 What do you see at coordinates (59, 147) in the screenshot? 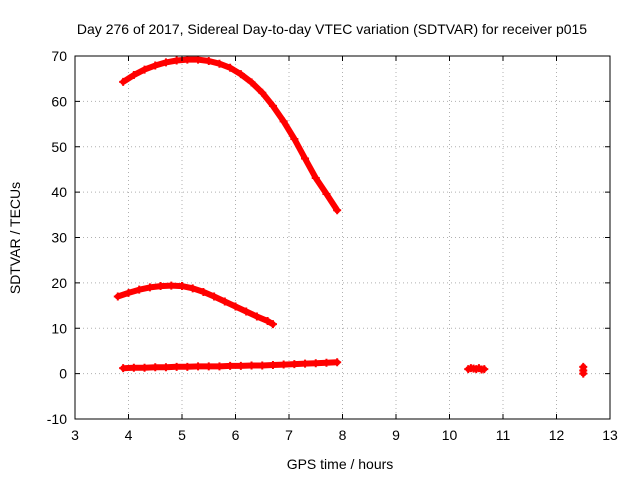
I see `y-tick-label: 50` at bounding box center [59, 147].